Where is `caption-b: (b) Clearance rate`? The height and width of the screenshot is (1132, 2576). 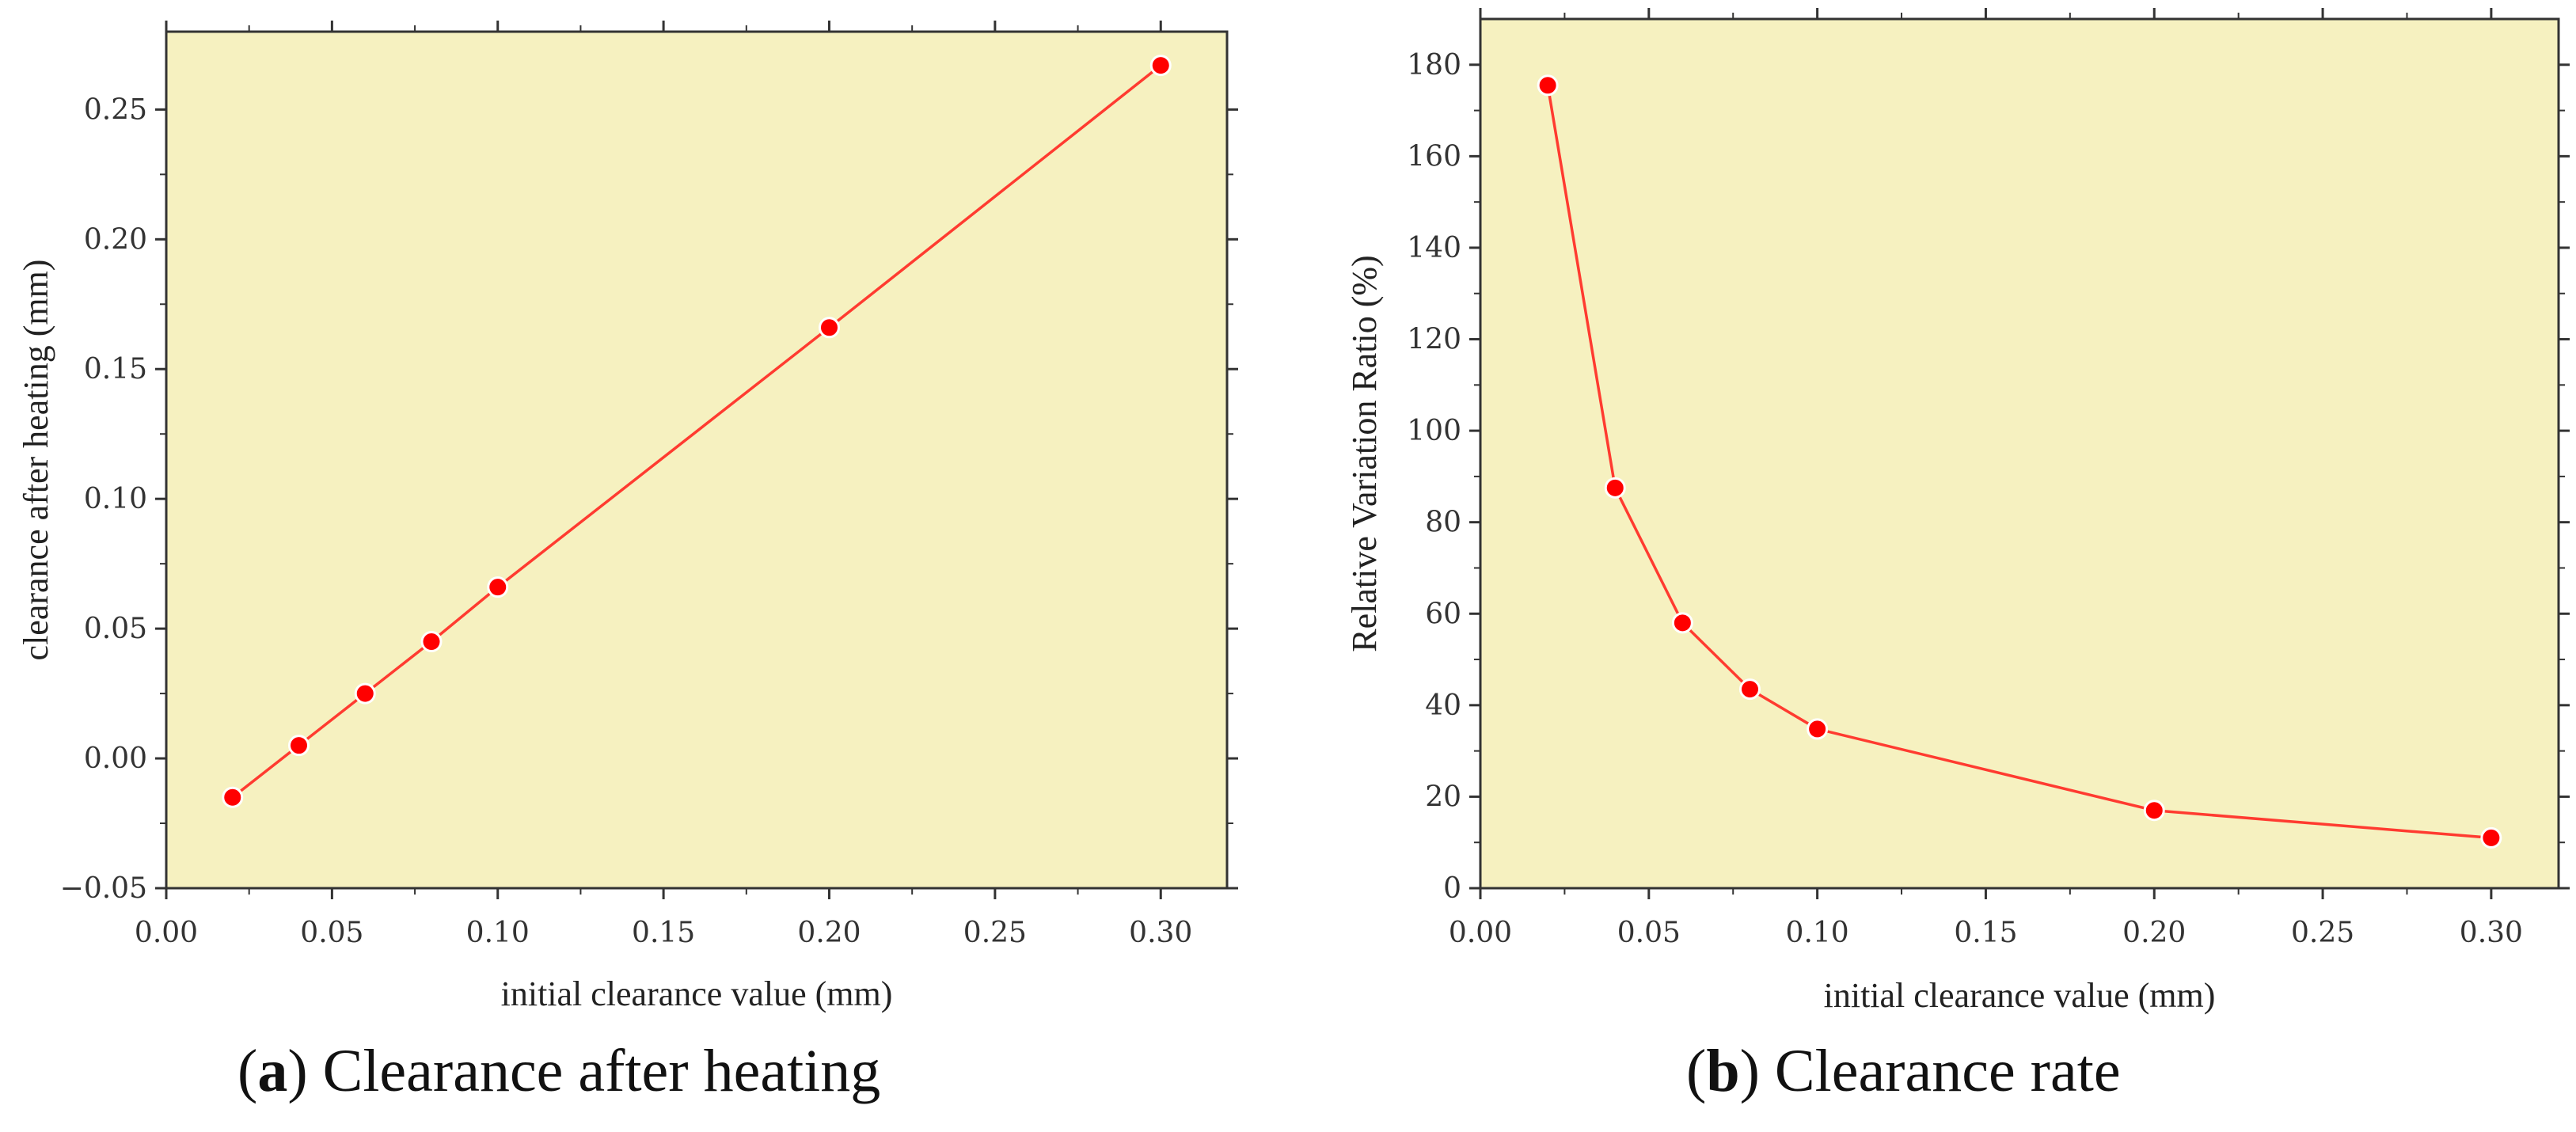 caption-b: (b) Clearance rate is located at coordinates (1904, 1071).